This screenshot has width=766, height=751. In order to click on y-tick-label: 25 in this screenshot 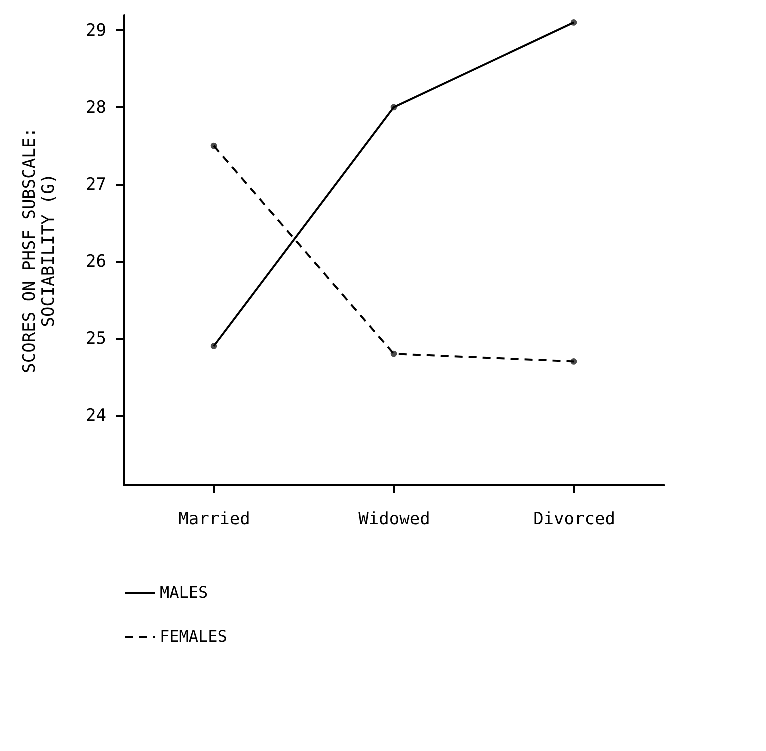, I will do `click(96, 339)`.